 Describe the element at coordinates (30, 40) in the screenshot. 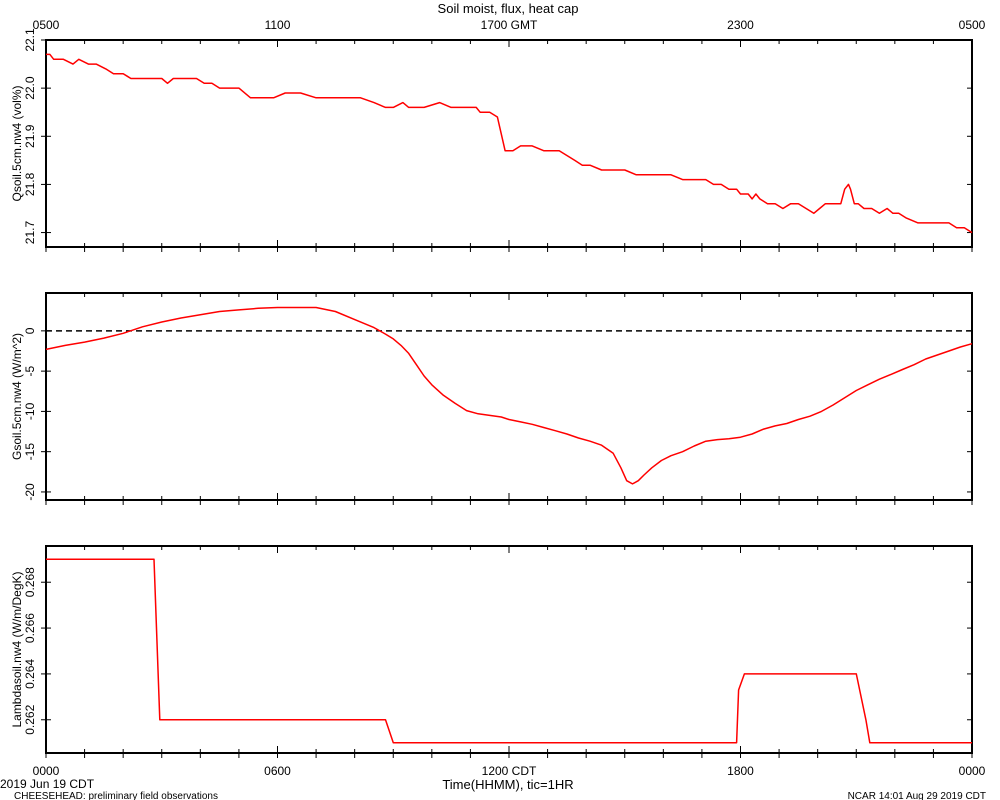

I see `panel-1-ytick-label: 22.1` at that location.